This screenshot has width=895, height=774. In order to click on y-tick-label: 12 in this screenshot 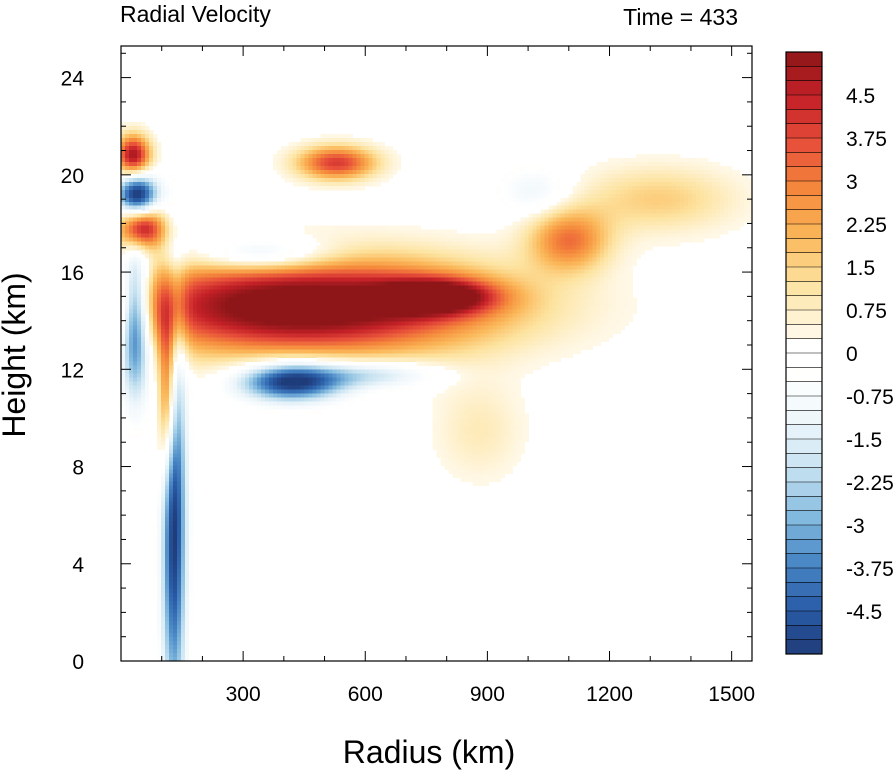, I will do `click(72, 370)`.